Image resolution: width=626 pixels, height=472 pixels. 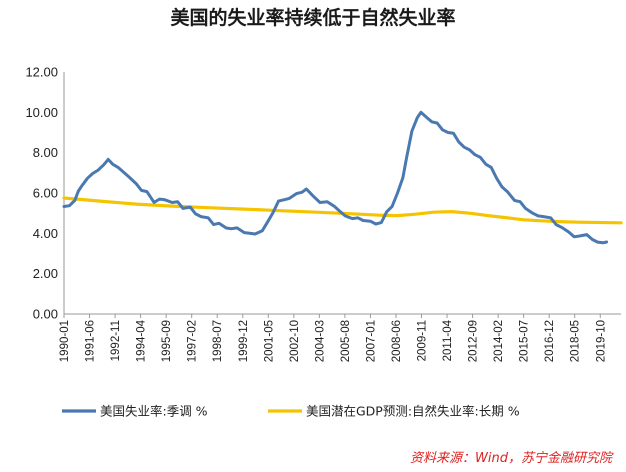 I want to click on source-note: 资料来源：Wind，苏宁金融研究院, so click(x=512, y=458).